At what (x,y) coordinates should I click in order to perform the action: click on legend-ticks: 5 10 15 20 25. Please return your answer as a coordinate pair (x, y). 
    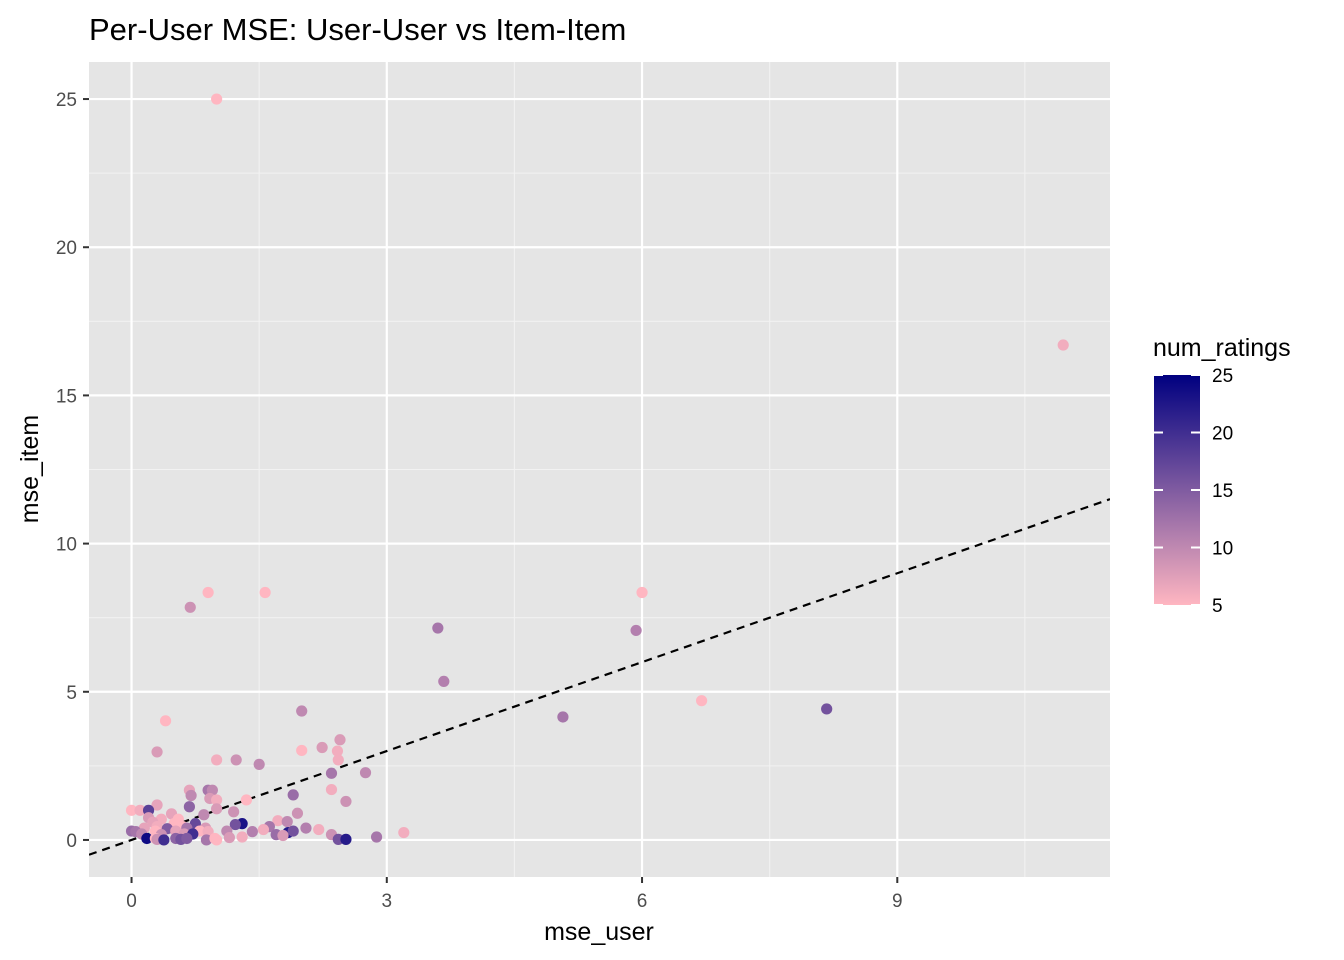
    Looking at the image, I should click on (1193, 491).